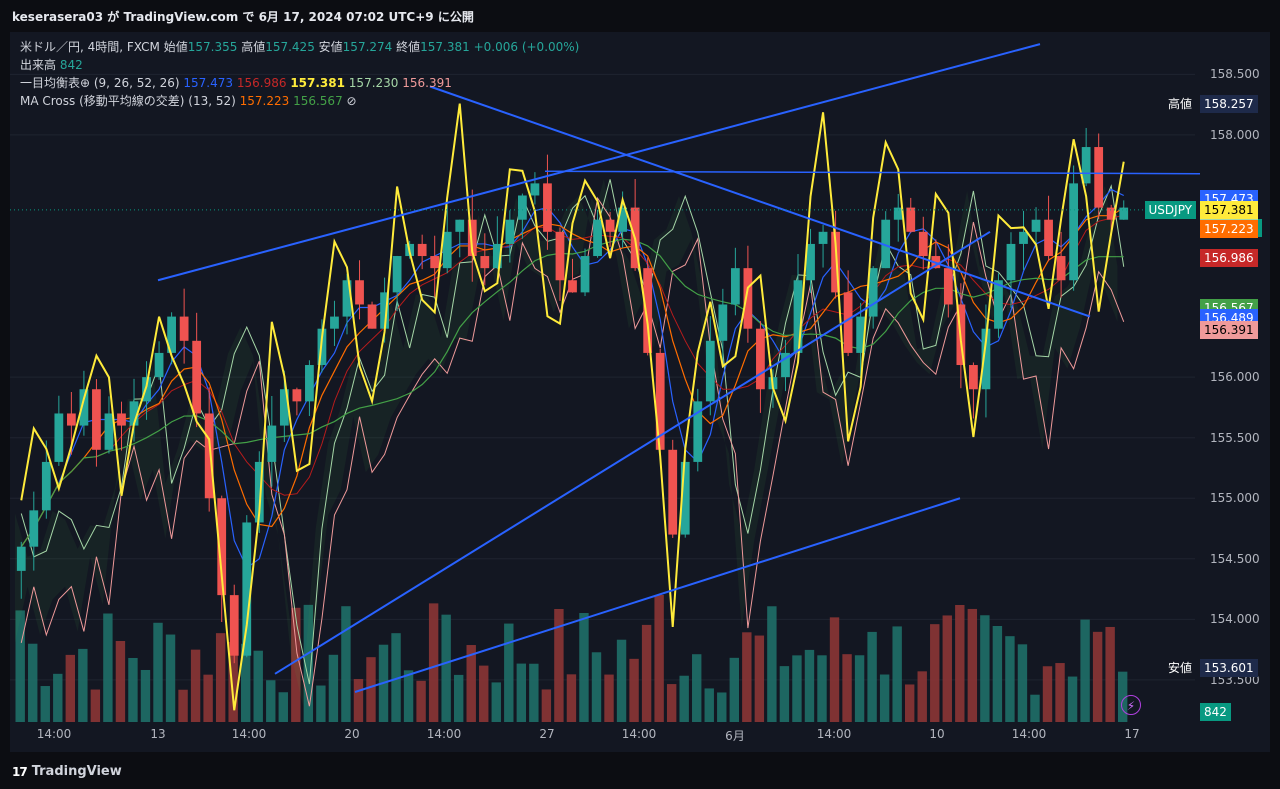  What do you see at coordinates (212, 47) in the screenshot?
I see `open-value: 157.355` at bounding box center [212, 47].